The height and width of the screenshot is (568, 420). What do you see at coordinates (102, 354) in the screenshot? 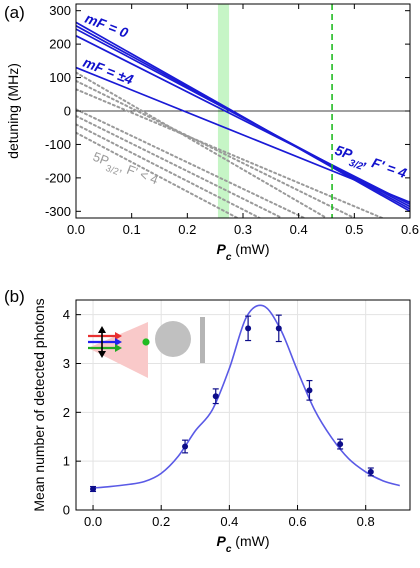
I see `polarization-arrowhead-down-icon` at bounding box center [102, 354].